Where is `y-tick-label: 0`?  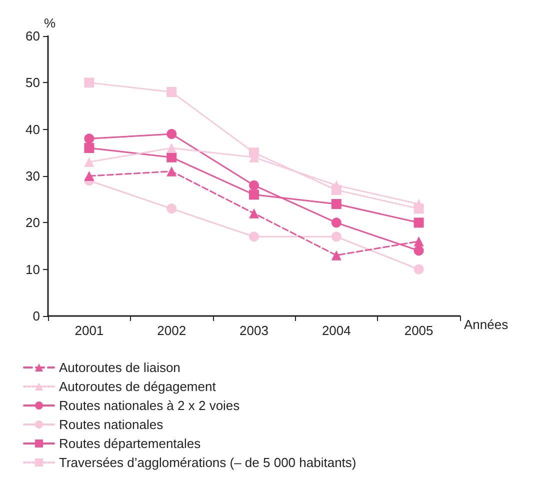 y-tick-label: 0 is located at coordinates (36, 316).